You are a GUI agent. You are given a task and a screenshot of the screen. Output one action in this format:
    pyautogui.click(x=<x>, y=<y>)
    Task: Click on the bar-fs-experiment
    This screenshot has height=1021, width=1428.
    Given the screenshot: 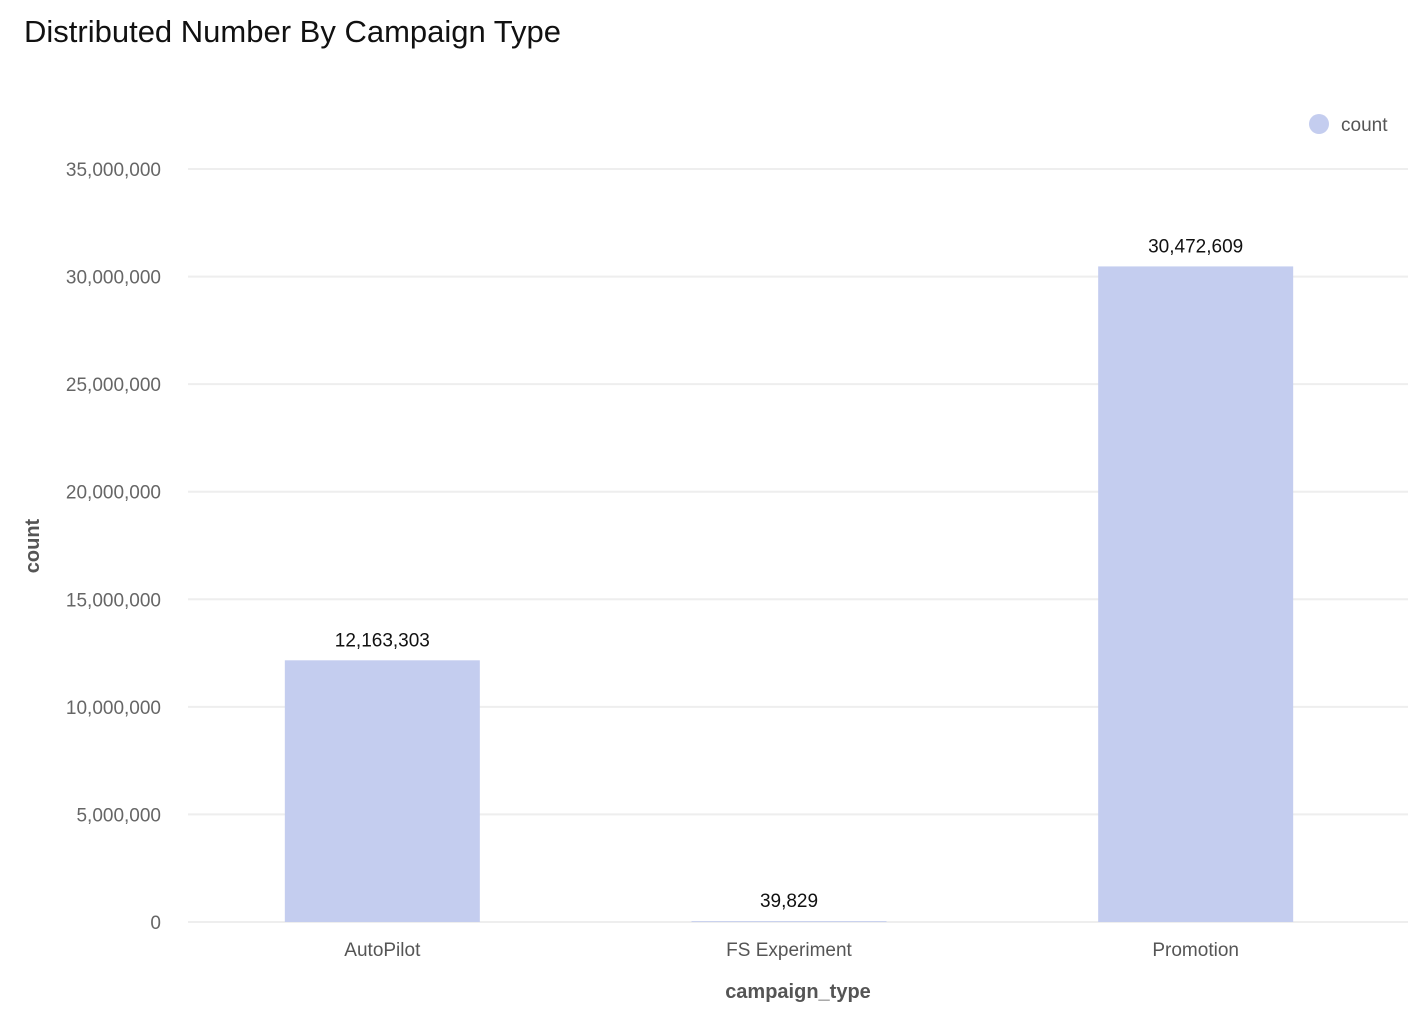 What is the action you would take?
    pyautogui.click(x=789, y=921)
    